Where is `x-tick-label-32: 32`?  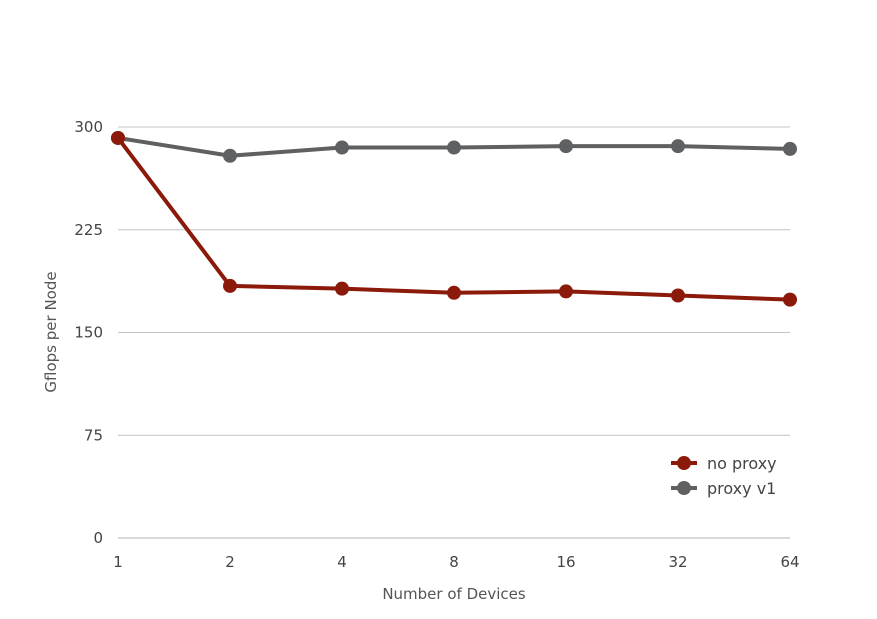 x-tick-label-32: 32 is located at coordinates (677, 562).